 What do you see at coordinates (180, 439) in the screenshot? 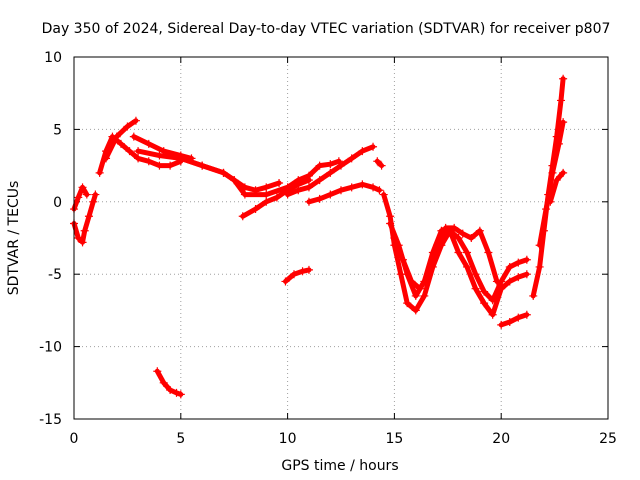
I see `x-tick-label: 5` at bounding box center [180, 439].